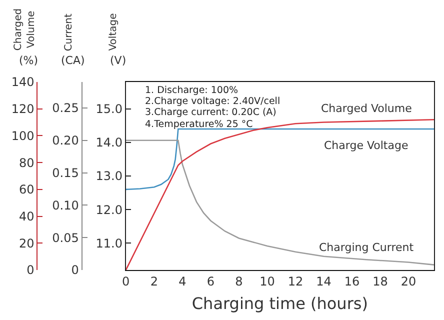 This screenshot has width=444, height=320. Describe the element at coordinates (239, 281) in the screenshot. I see `x-tick-label: 8` at that location.